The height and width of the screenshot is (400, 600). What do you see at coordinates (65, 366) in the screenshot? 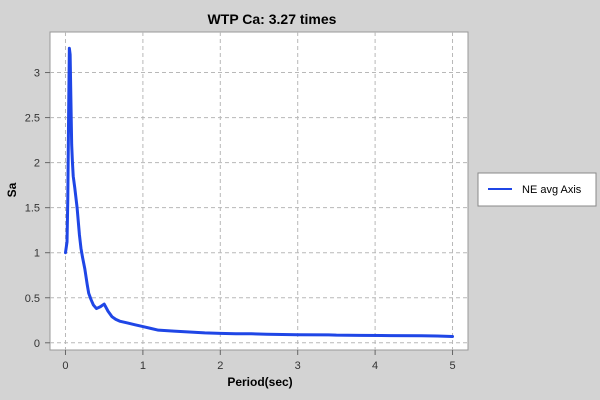
I see `x-tick-label-0: 0` at bounding box center [65, 366].